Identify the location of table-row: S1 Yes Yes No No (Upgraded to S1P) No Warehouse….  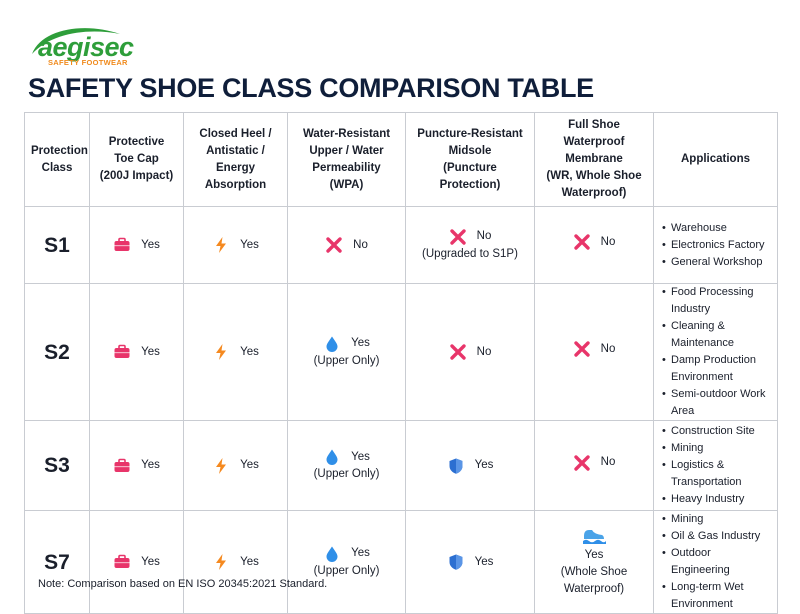
(401, 245).